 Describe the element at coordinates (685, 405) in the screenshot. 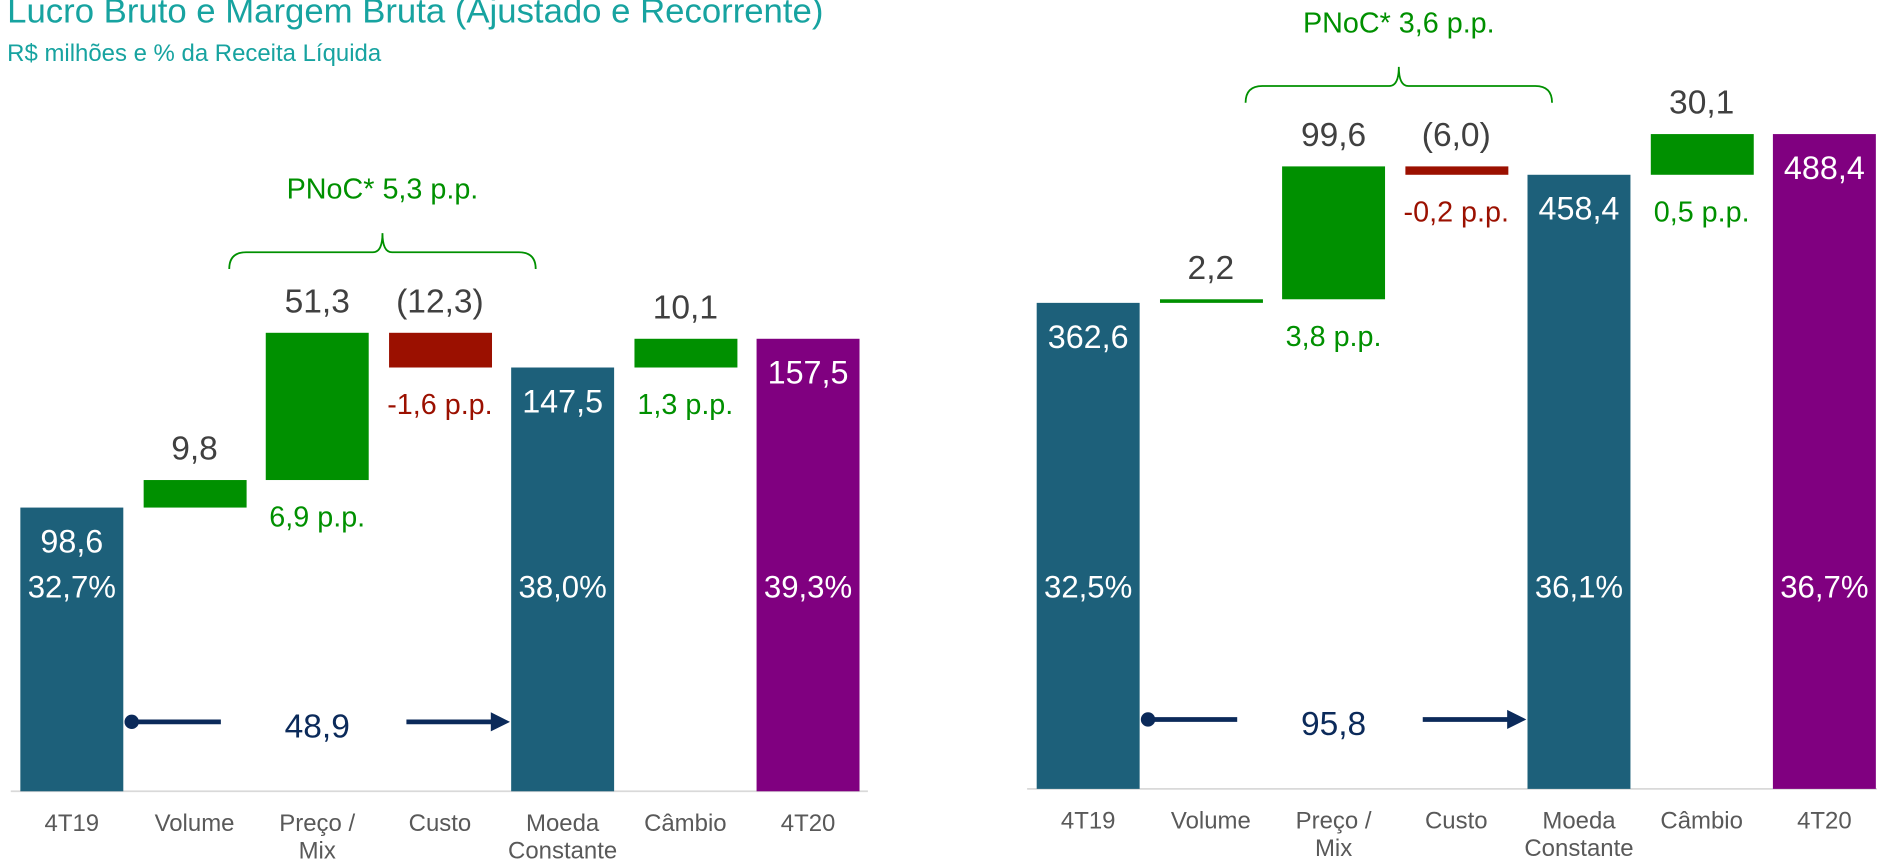

I see `margin-label: 1,3 p.p.` at that location.